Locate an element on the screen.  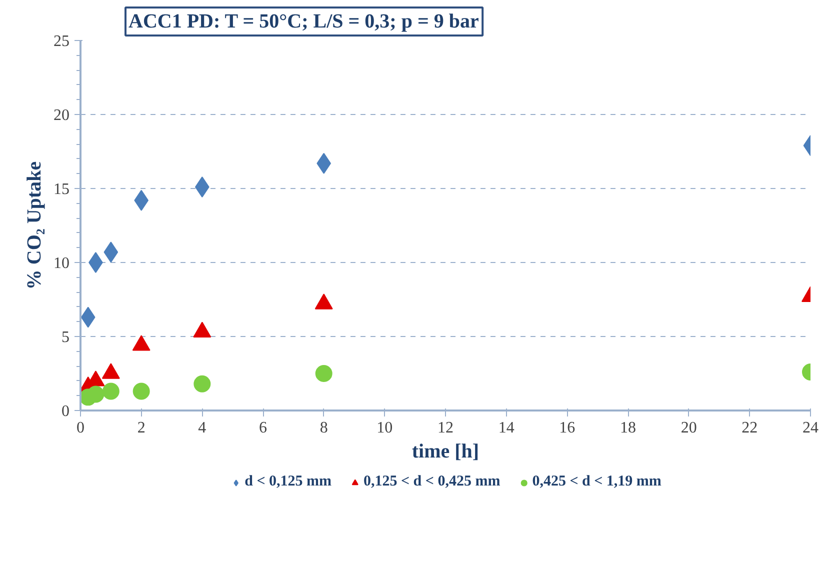
x-tick-label: 10 is located at coordinates (384, 428).